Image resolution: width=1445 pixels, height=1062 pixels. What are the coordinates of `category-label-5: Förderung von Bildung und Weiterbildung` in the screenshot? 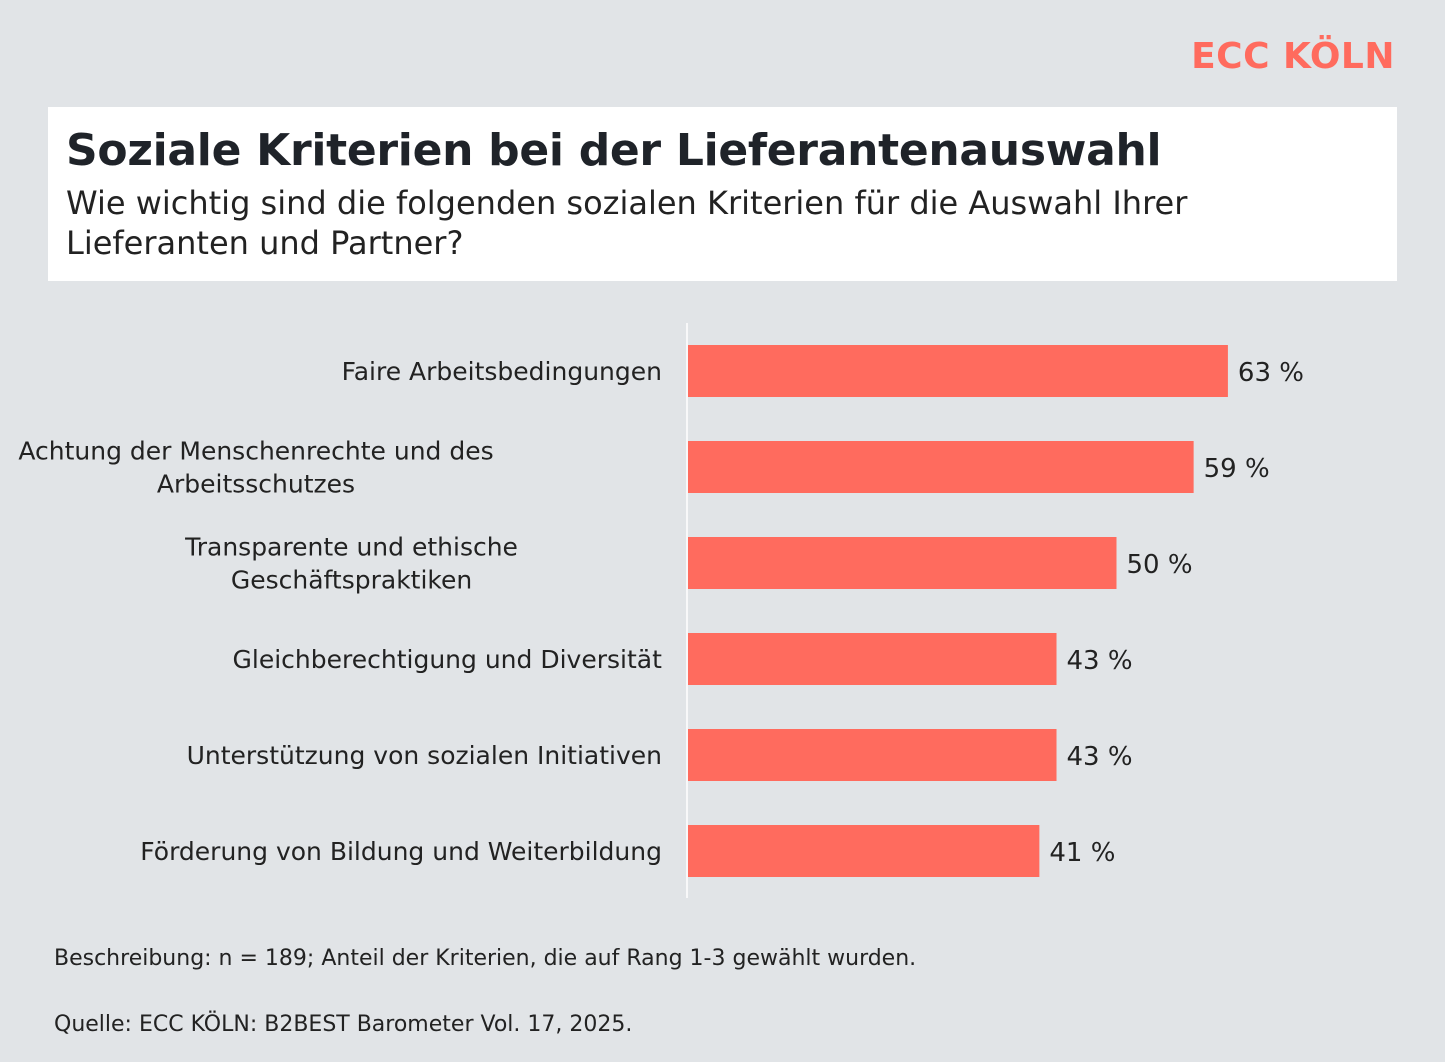 It's located at (401, 851).